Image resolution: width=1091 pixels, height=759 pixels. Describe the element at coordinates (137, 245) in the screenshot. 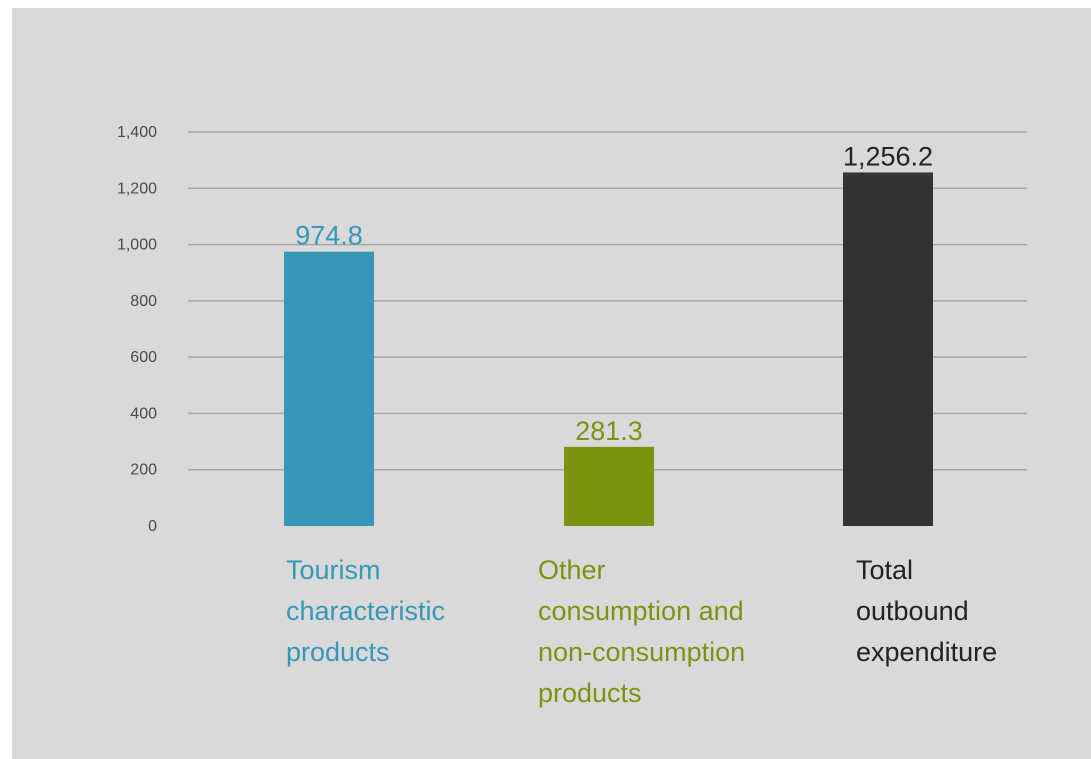

I see `y-tick-label: 1,000` at that location.